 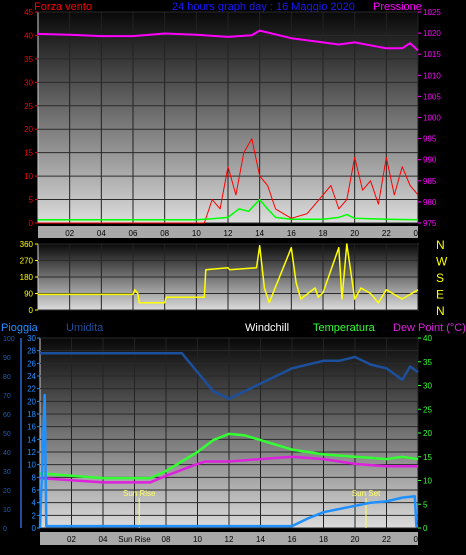 What do you see at coordinates (440, 278) in the screenshot?
I see `compass-label: S` at bounding box center [440, 278].